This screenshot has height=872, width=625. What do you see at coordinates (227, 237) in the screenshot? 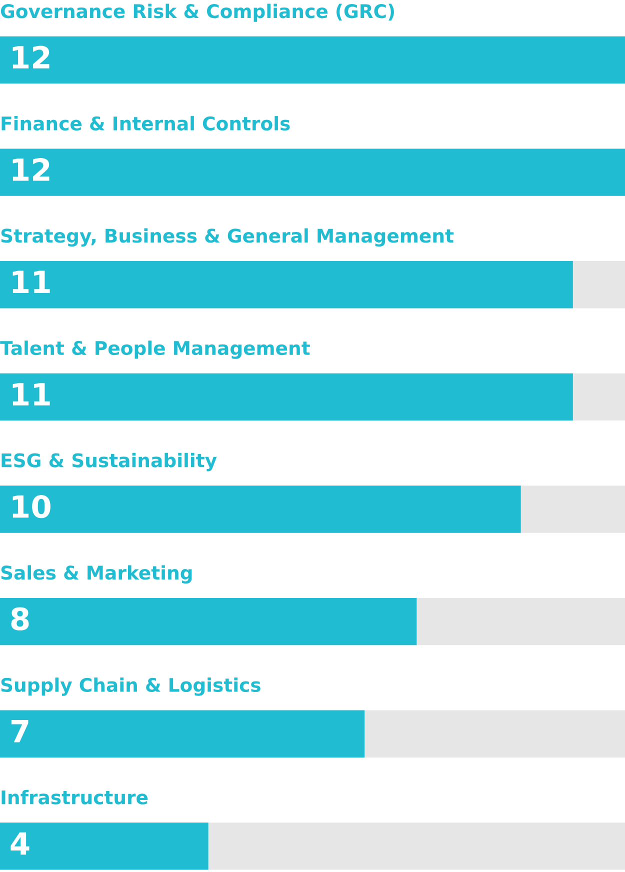
I see `y-tick-label: Strategy, Business & General Management` at bounding box center [227, 237].